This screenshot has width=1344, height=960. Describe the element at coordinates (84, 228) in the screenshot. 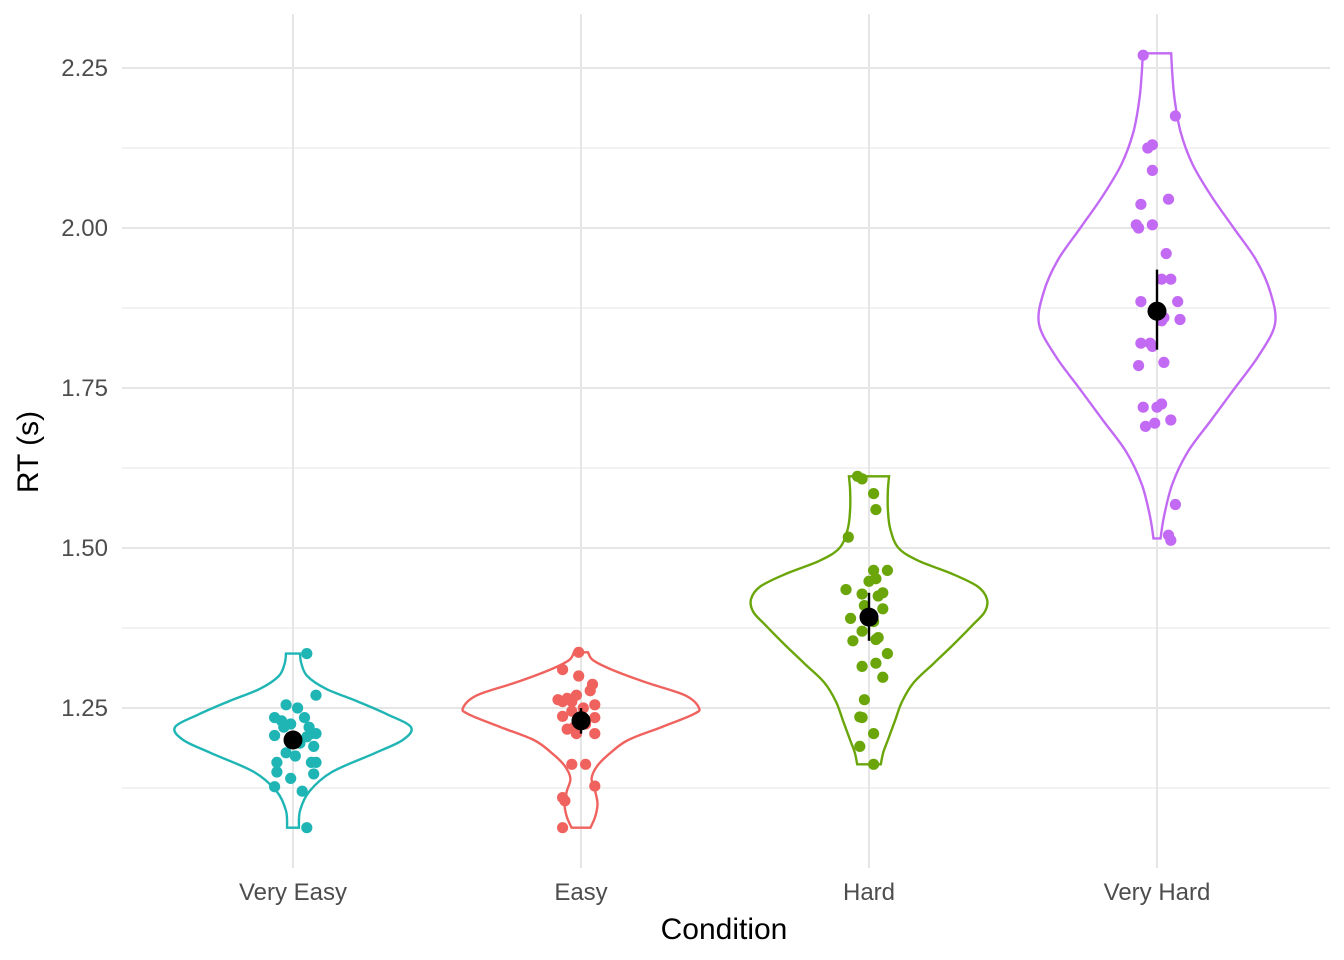

I see `y-tick-label: 2.00` at that location.